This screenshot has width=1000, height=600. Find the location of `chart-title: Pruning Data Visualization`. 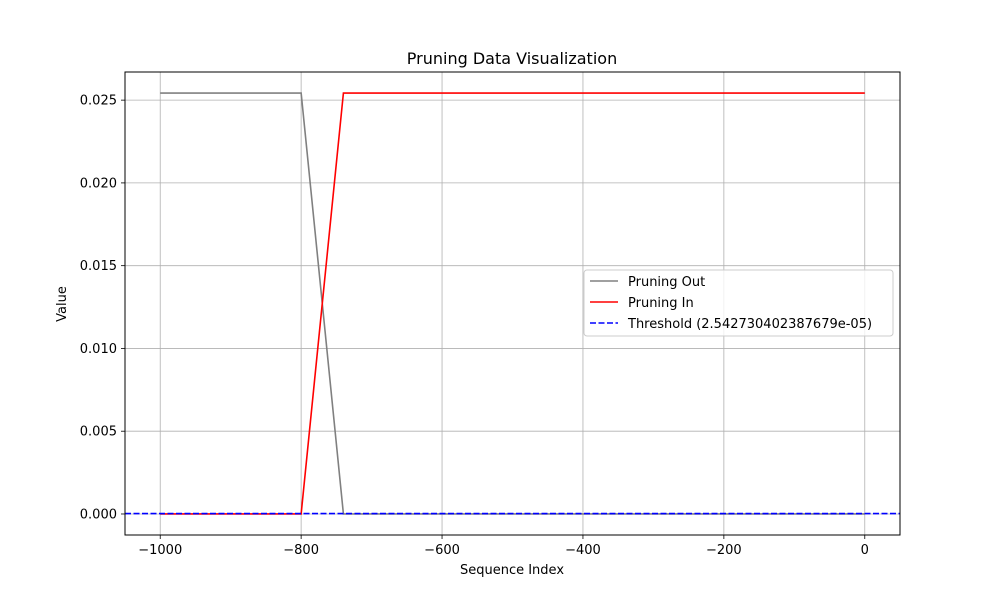

chart-title: Pruning Data Visualization is located at coordinates (512, 58).